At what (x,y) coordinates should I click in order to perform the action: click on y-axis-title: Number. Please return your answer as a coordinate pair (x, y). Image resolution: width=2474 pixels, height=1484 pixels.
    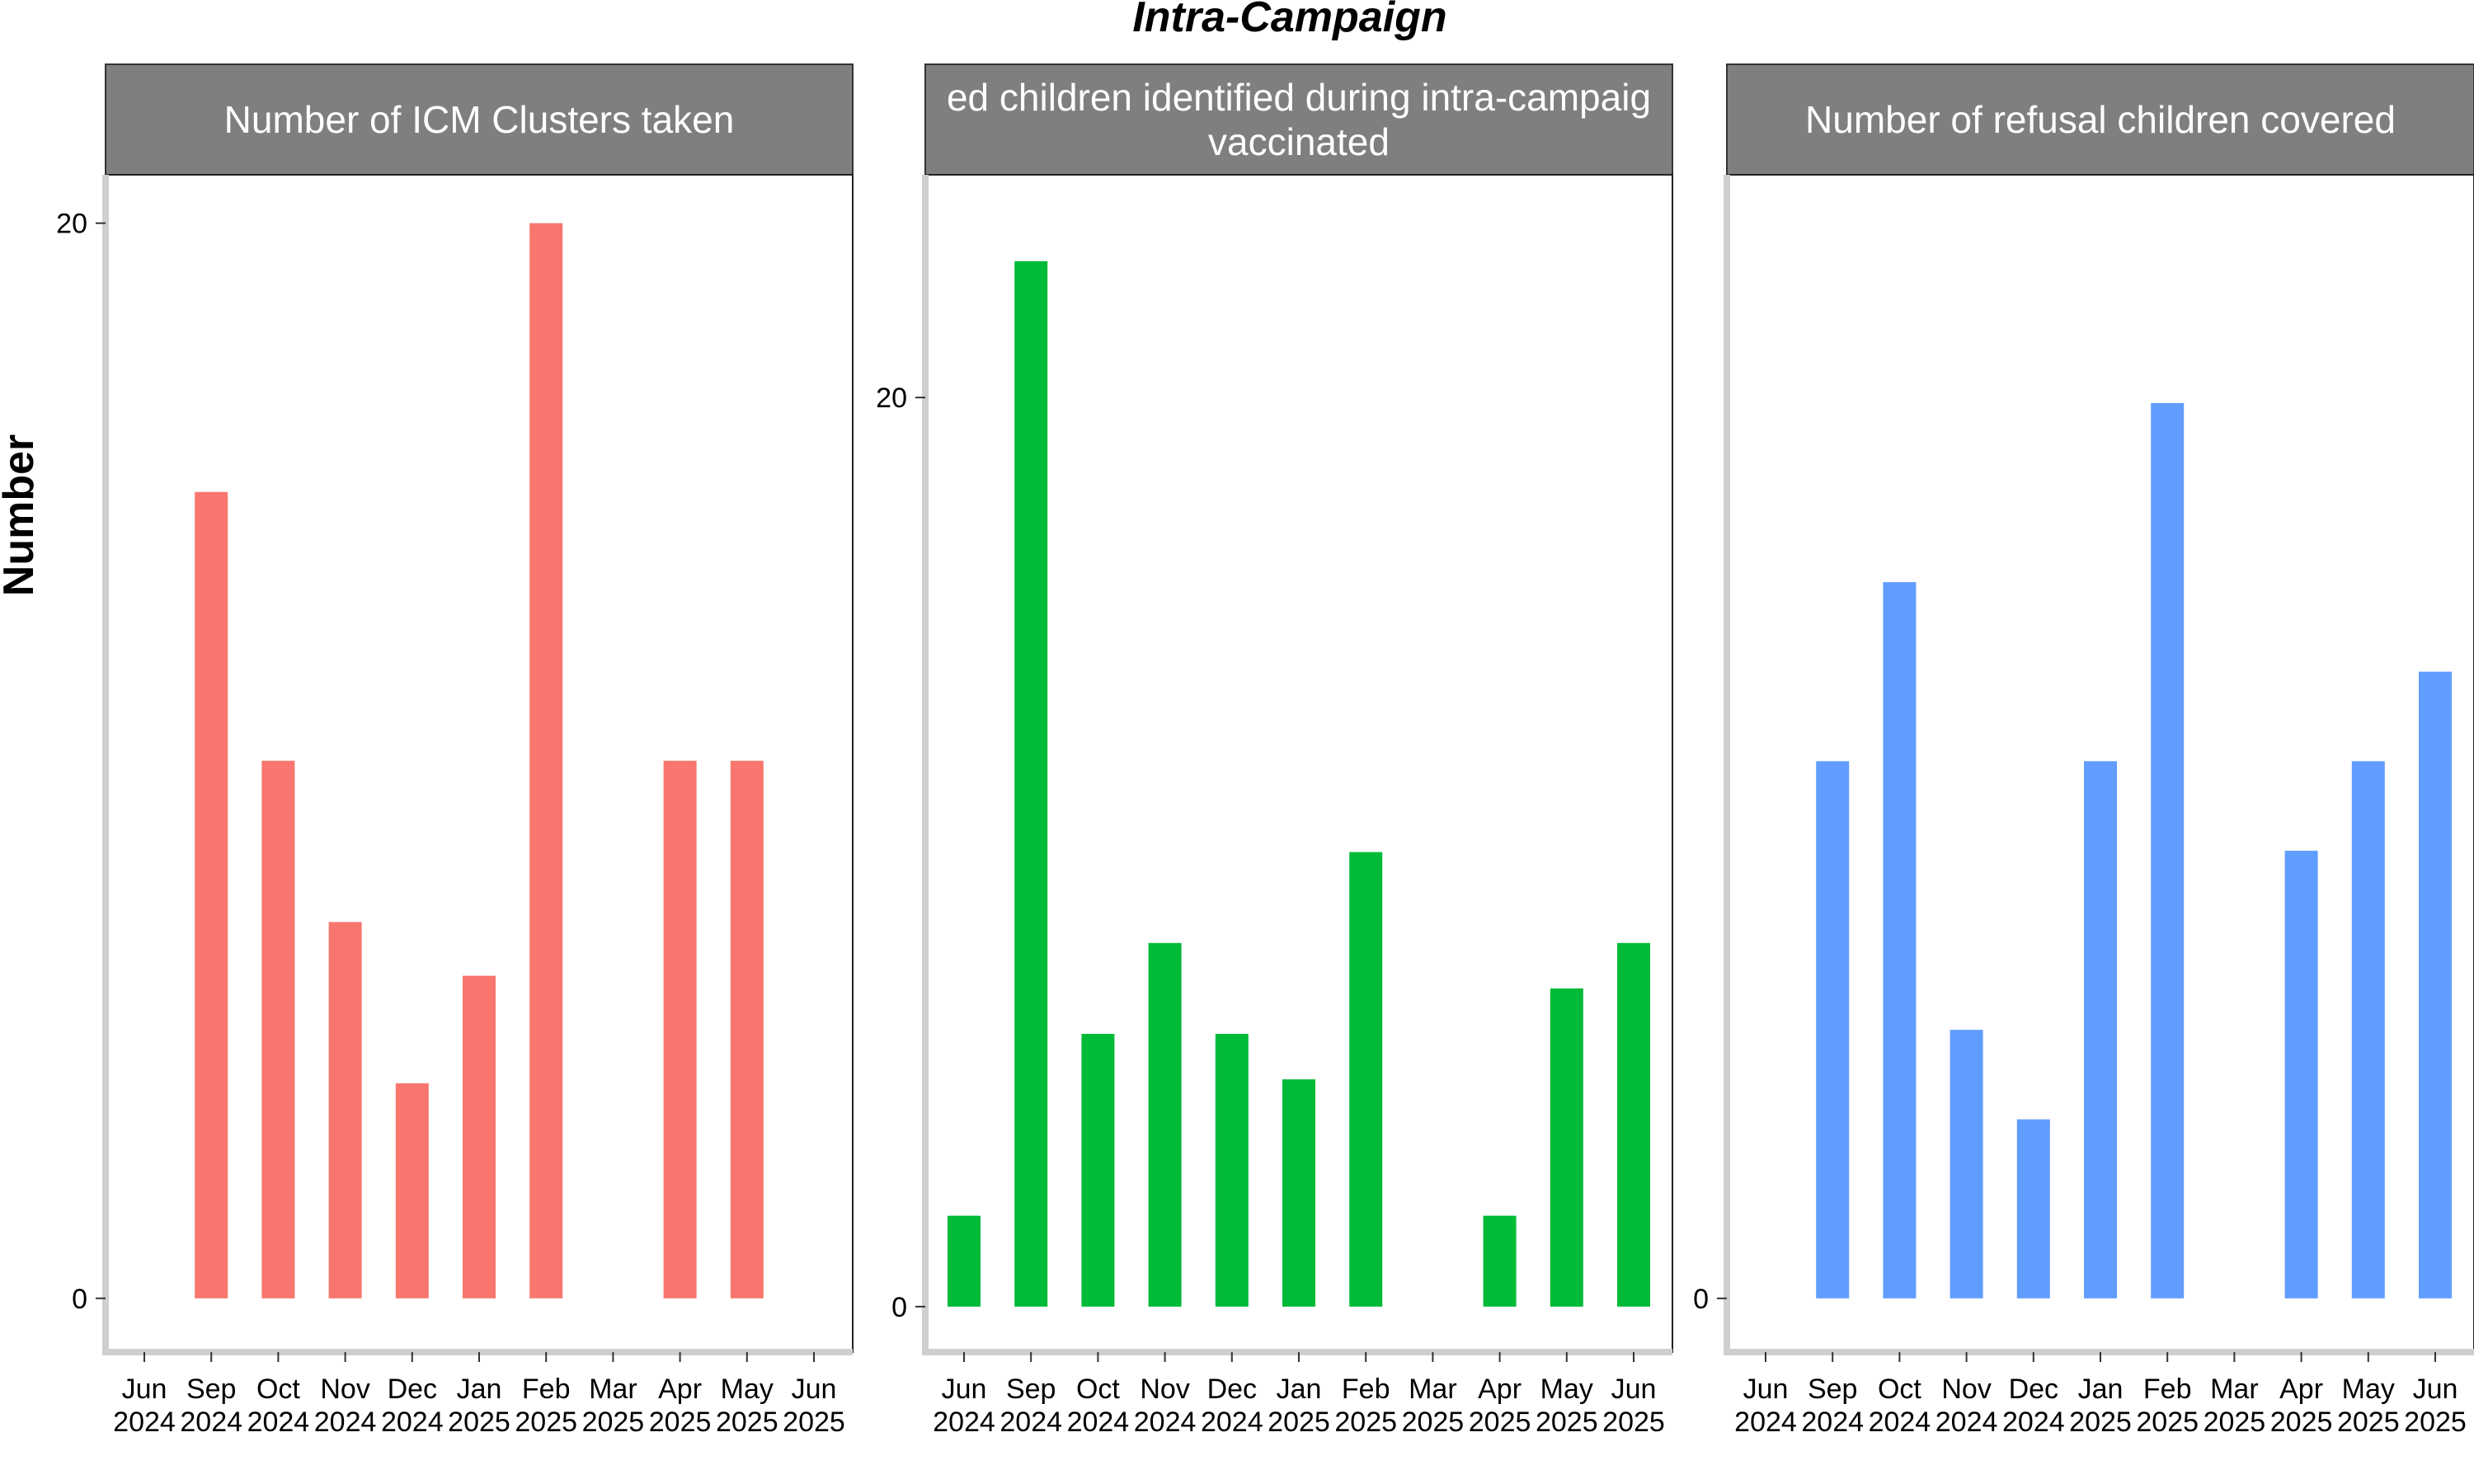
    Looking at the image, I should click on (21, 515).